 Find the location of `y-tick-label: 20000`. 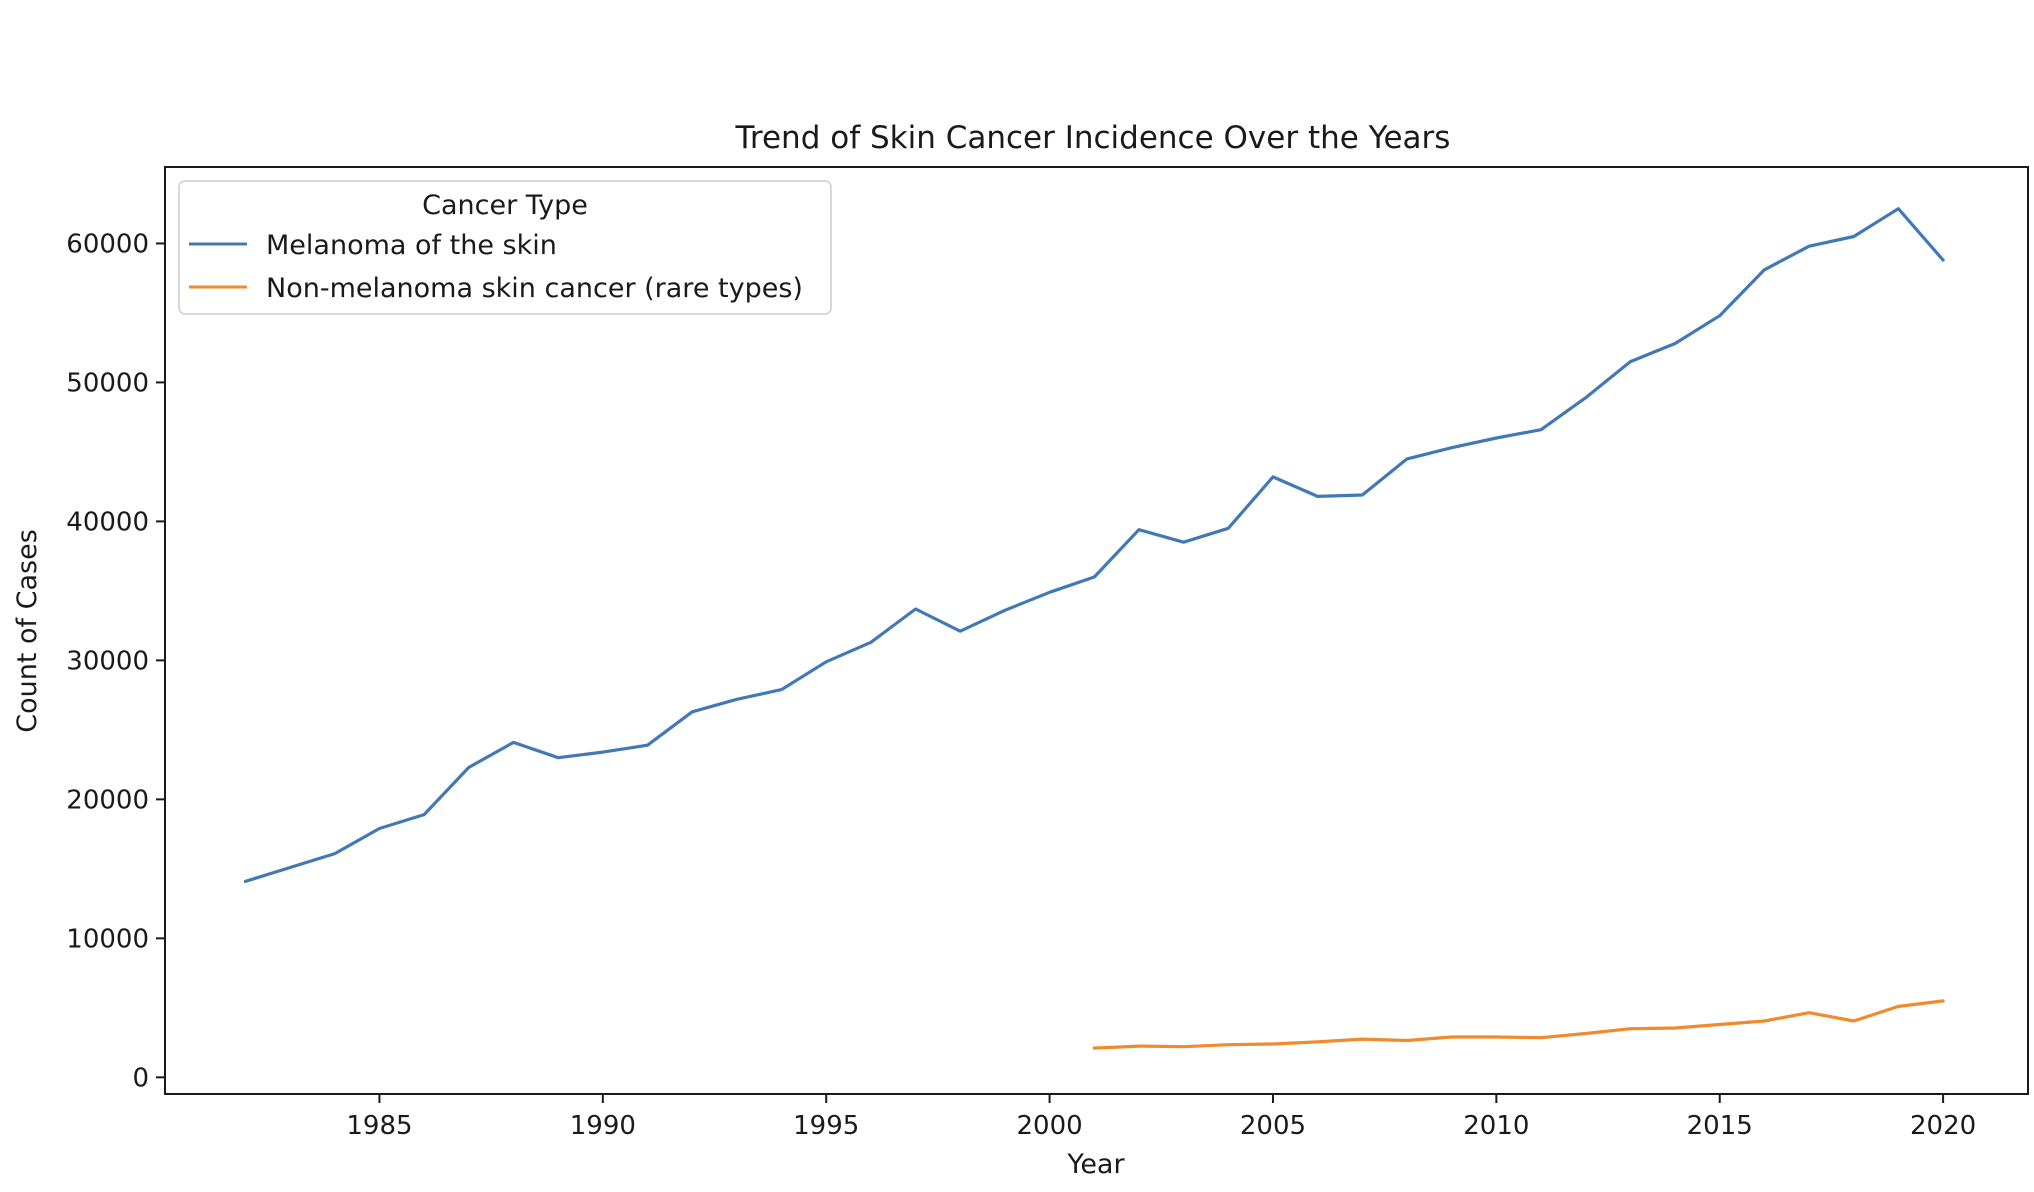

y-tick-label: 20000 is located at coordinates (107, 800).